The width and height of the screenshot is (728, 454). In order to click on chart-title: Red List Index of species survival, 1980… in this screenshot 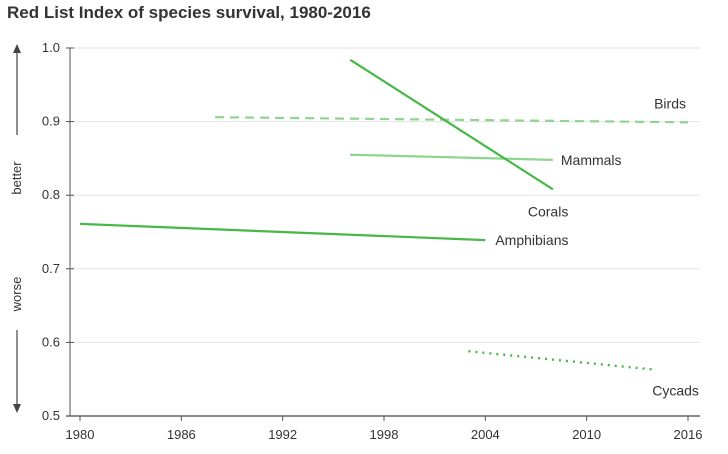, I will do `click(189, 12)`.